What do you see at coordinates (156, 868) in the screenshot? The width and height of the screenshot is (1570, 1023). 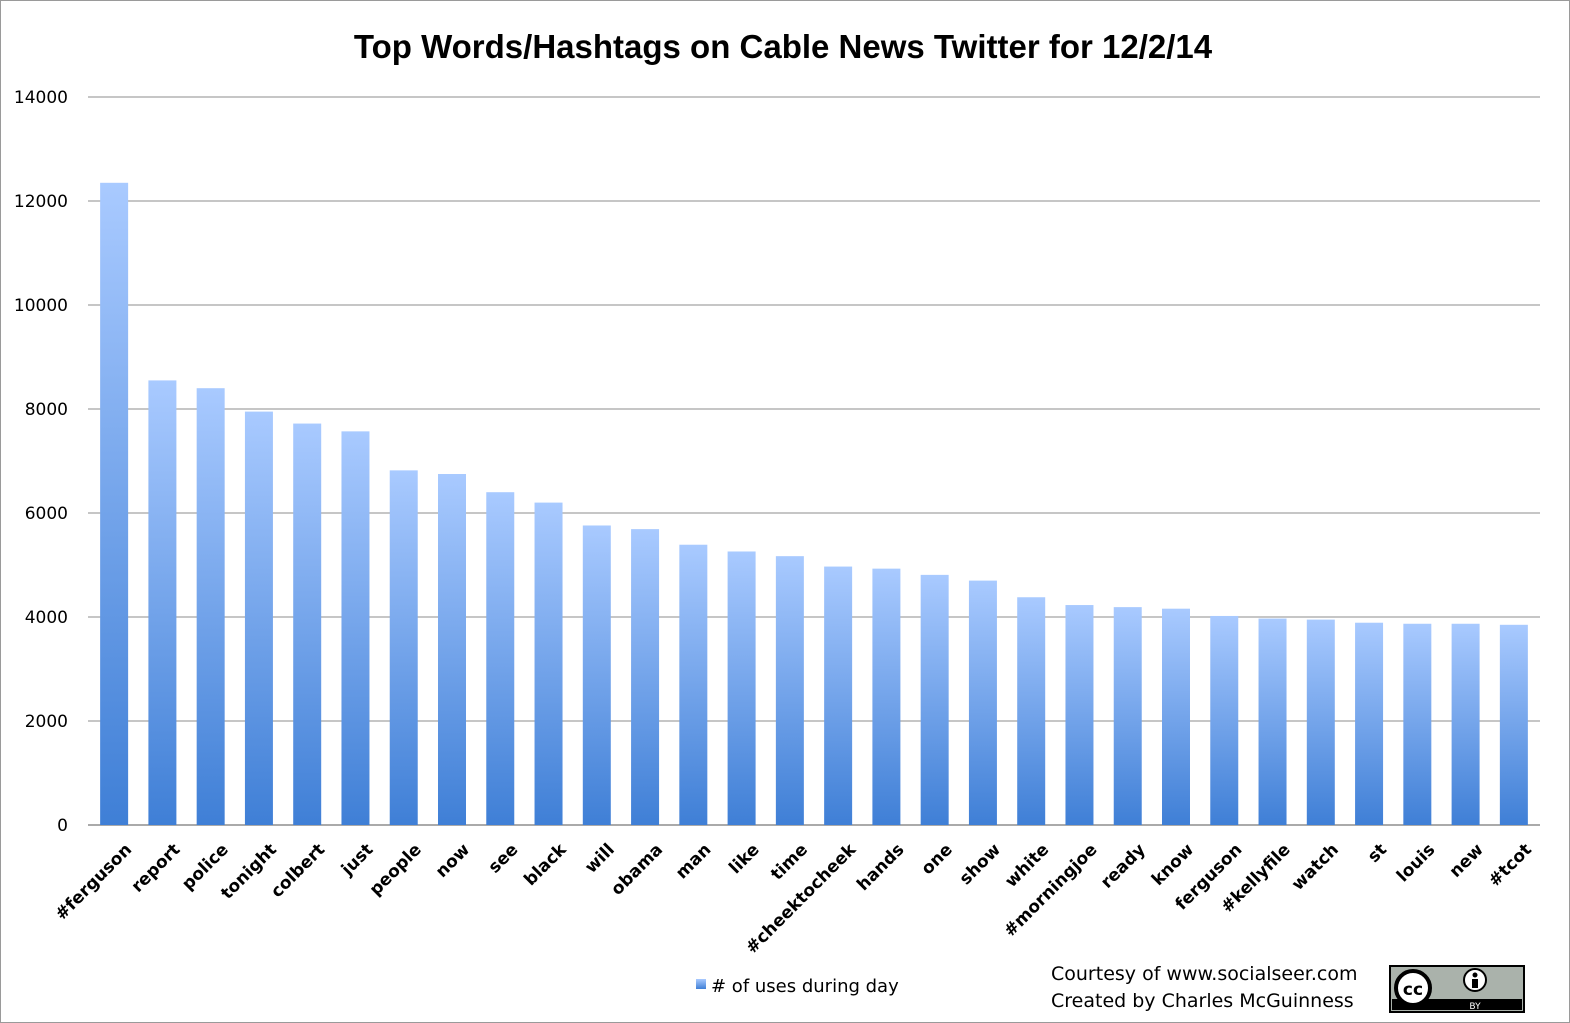 I see `x-tick-label: report` at bounding box center [156, 868].